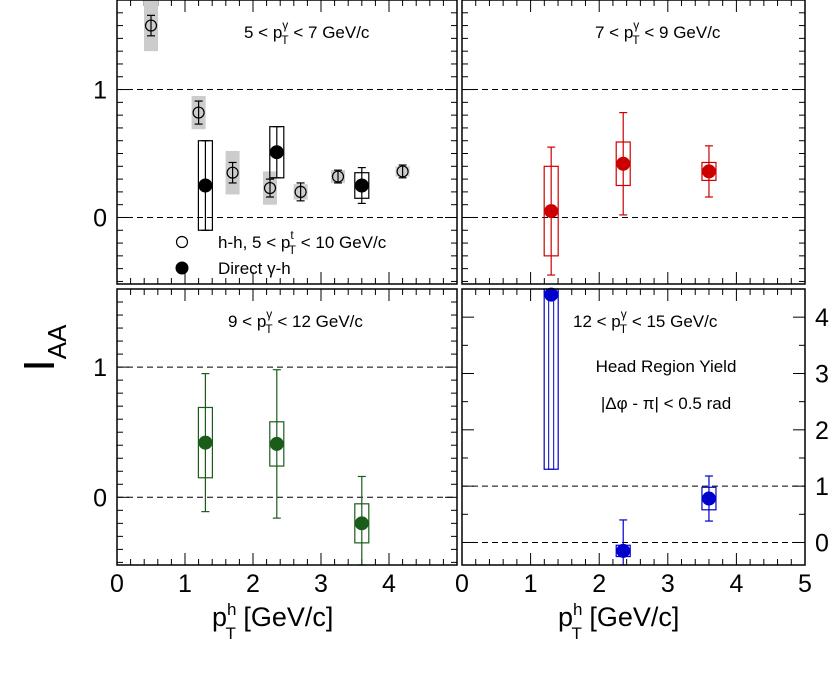 Image resolution: width=830 pixels, height=674 pixels. Describe the element at coordinates (822, 431) in the screenshot. I see `y-tick-label: 2` at that location.